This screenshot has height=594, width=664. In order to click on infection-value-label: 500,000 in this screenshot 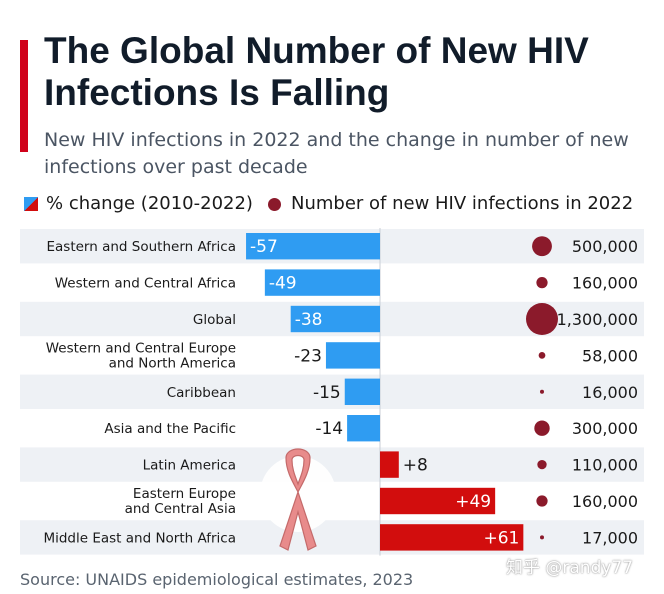, I will do `click(605, 246)`.